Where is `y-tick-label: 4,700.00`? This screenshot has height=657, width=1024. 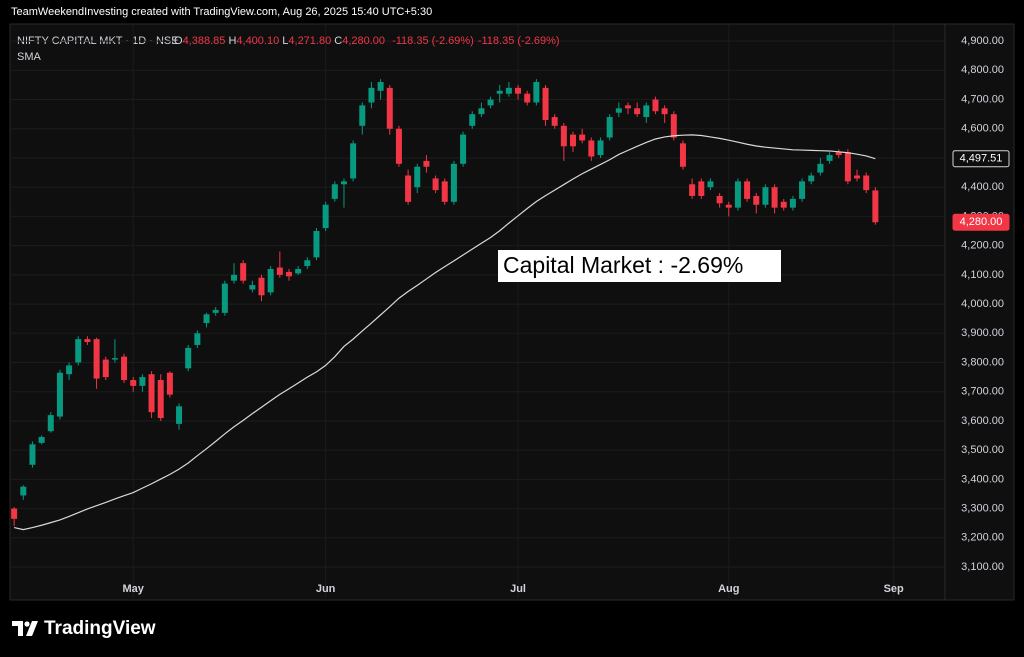
y-tick-label: 4,700.00 is located at coordinates (982, 99).